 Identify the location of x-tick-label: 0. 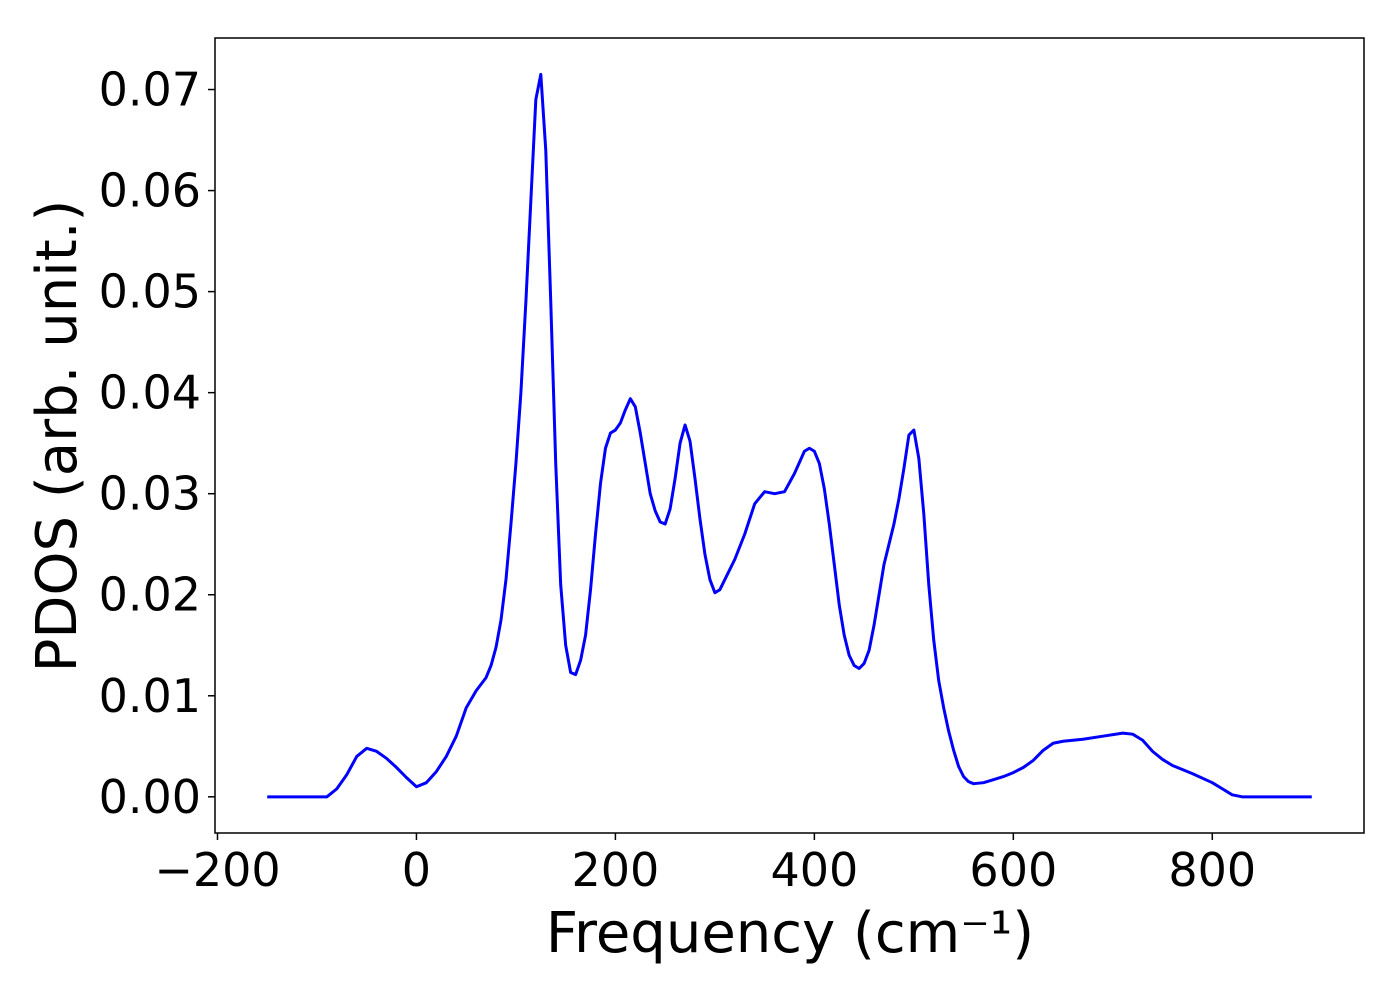
(416, 870).